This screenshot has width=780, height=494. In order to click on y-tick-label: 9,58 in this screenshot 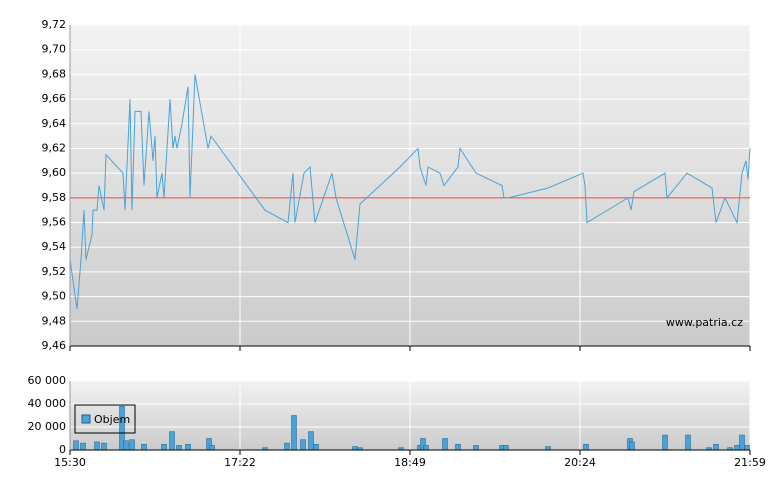, I will do `click(54, 197)`.